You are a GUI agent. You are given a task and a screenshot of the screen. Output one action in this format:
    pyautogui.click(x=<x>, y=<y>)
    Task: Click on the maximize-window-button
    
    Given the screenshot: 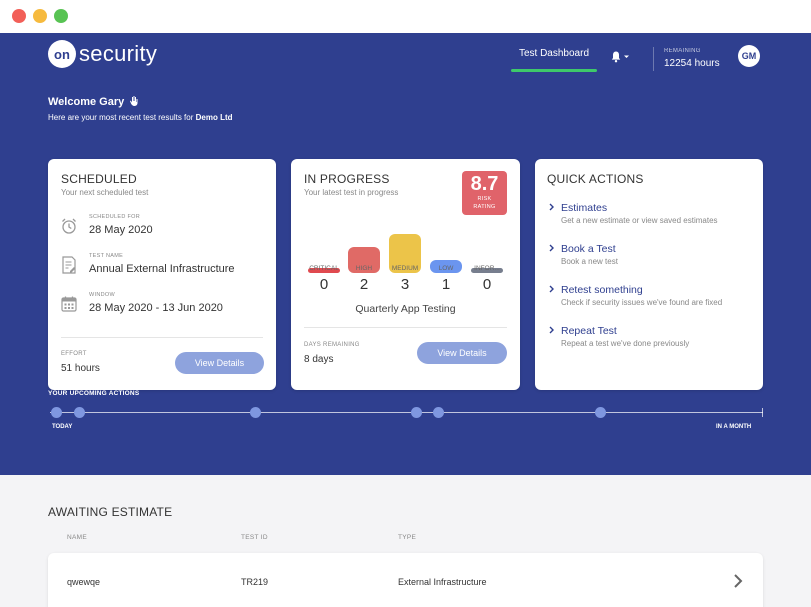 What is the action you would take?
    pyautogui.click(x=61, y=16)
    